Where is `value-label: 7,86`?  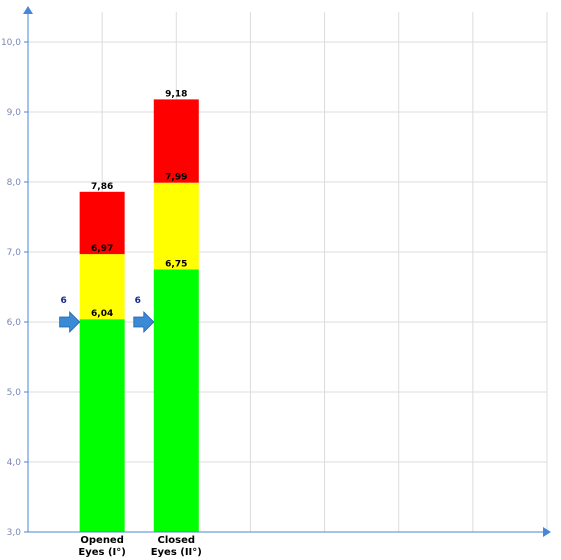
value-label: 7,86 is located at coordinates (102, 187).